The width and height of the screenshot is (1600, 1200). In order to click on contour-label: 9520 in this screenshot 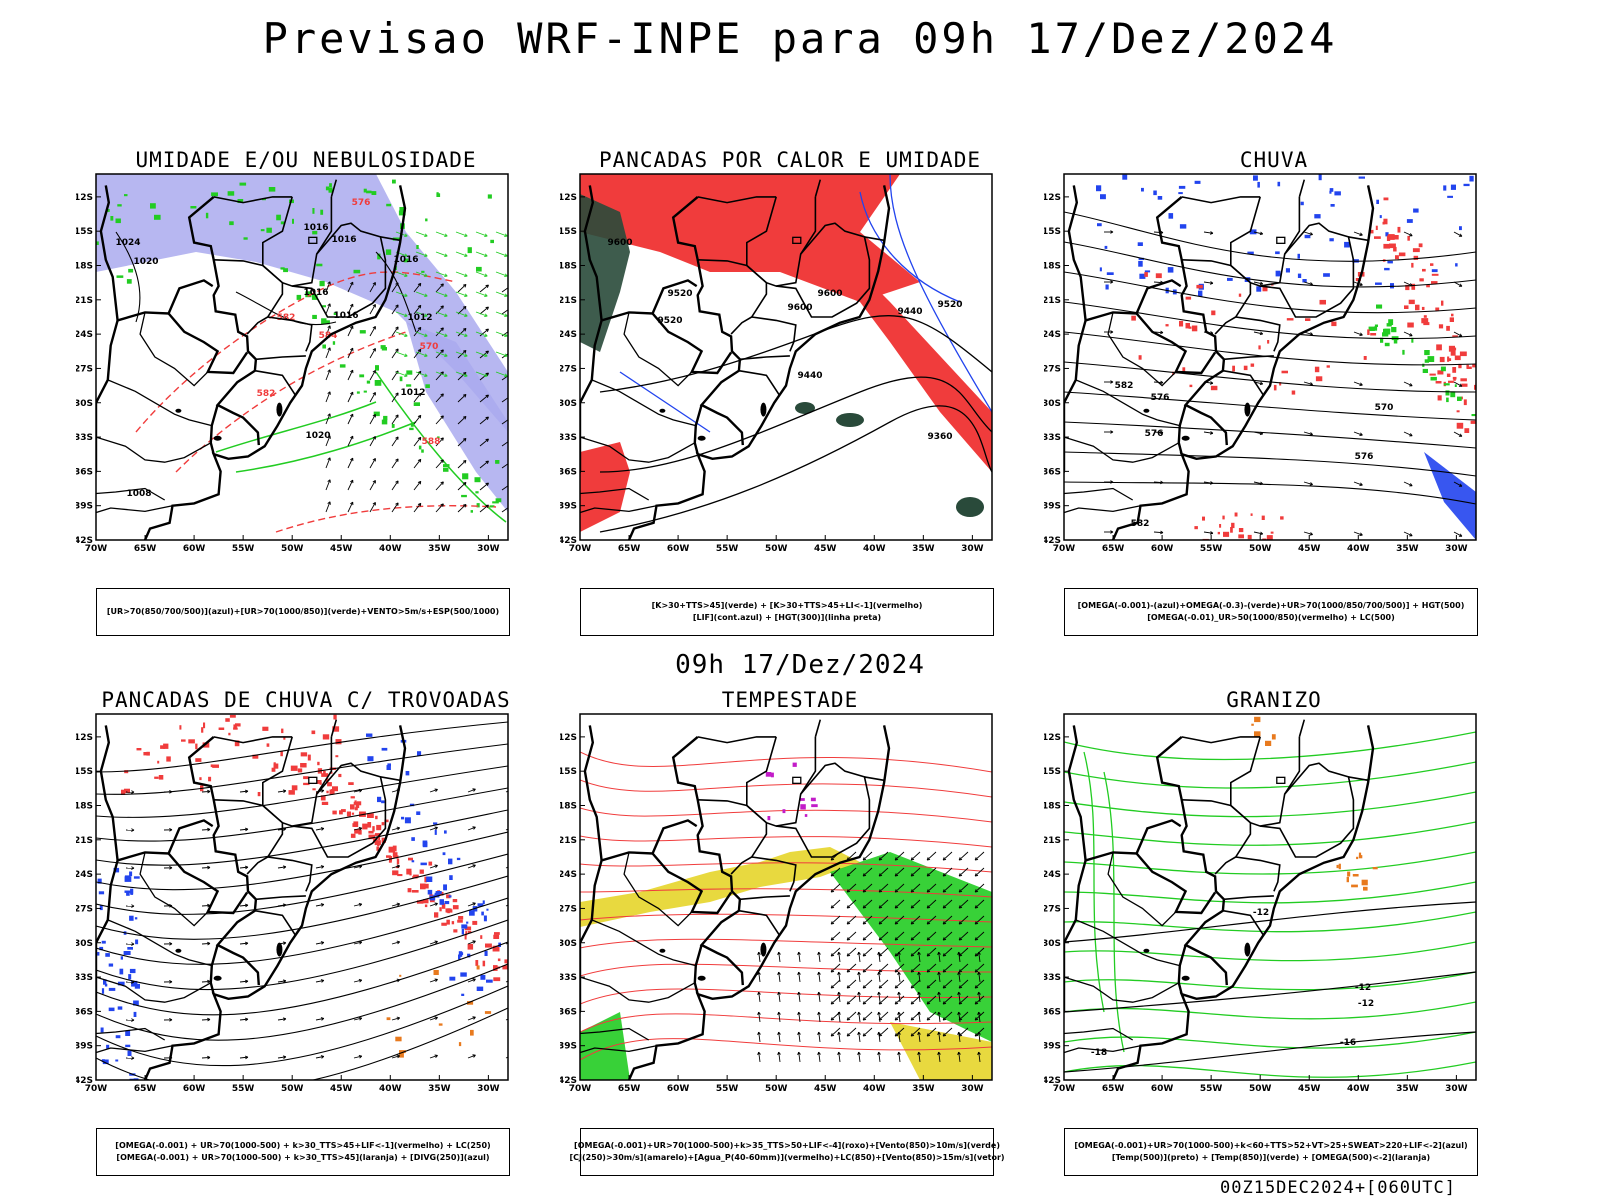, I will do `click(679, 294)`.